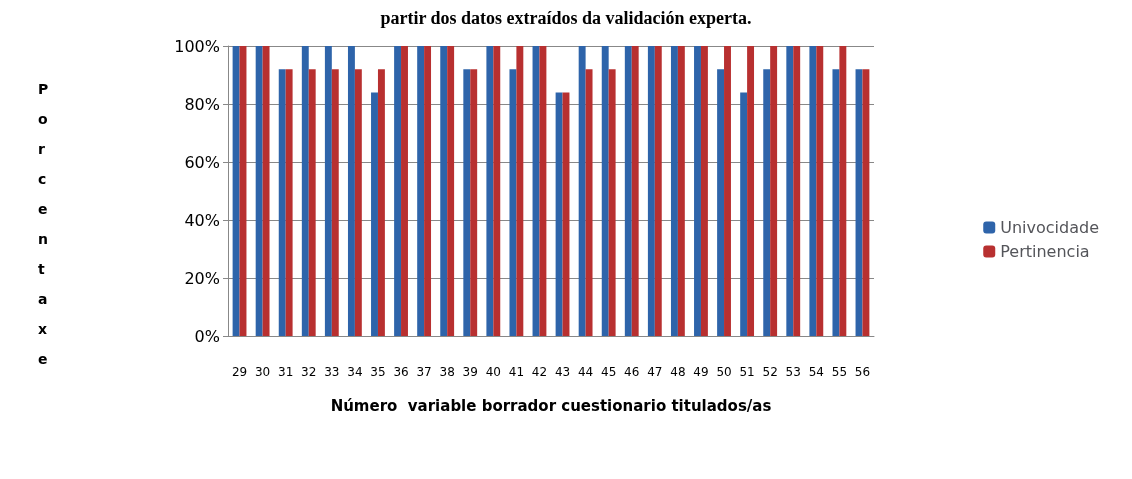 Image resolution: width=1132 pixels, height=479 pixels. I want to click on legend-label: Pertinencia, so click(1045, 251).